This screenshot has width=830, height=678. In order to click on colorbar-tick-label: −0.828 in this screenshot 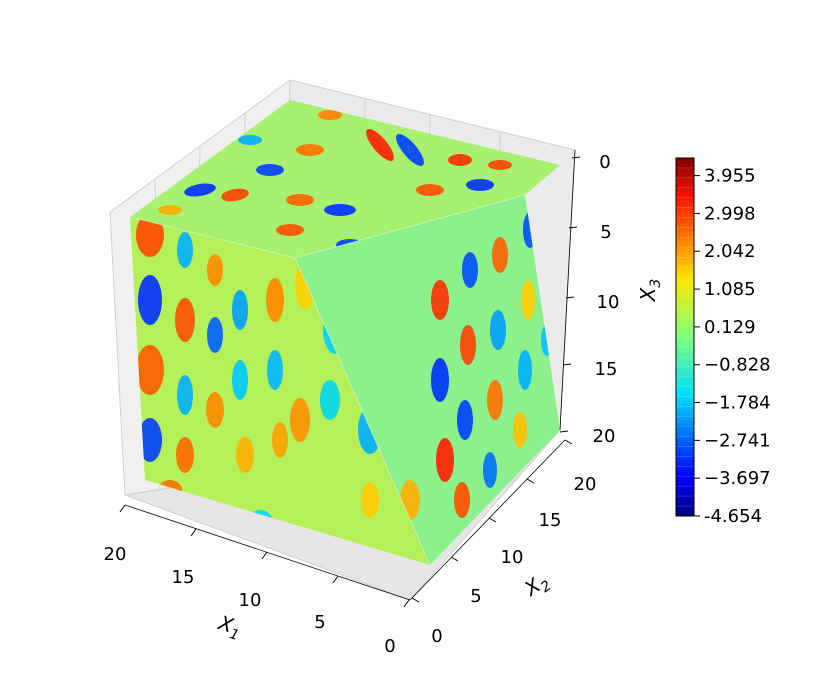, I will do `click(737, 365)`.